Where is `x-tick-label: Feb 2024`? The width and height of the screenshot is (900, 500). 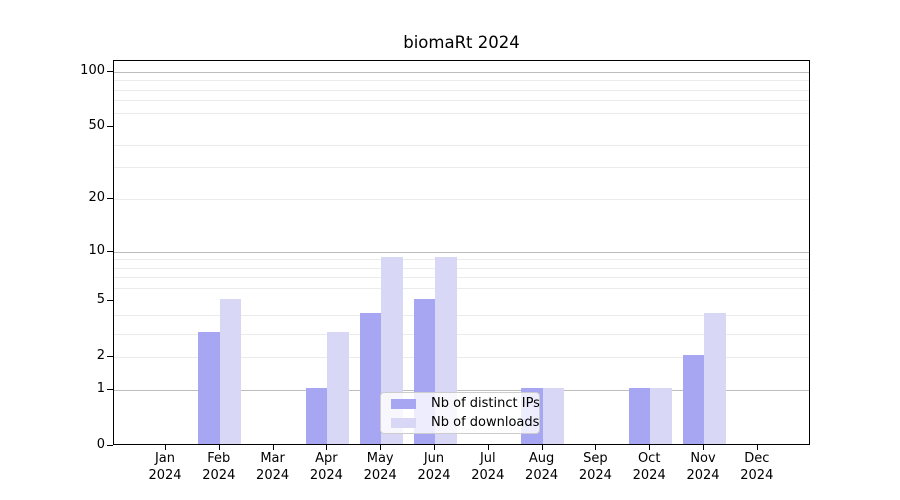
x-tick-label: Feb 2024 is located at coordinates (219, 467).